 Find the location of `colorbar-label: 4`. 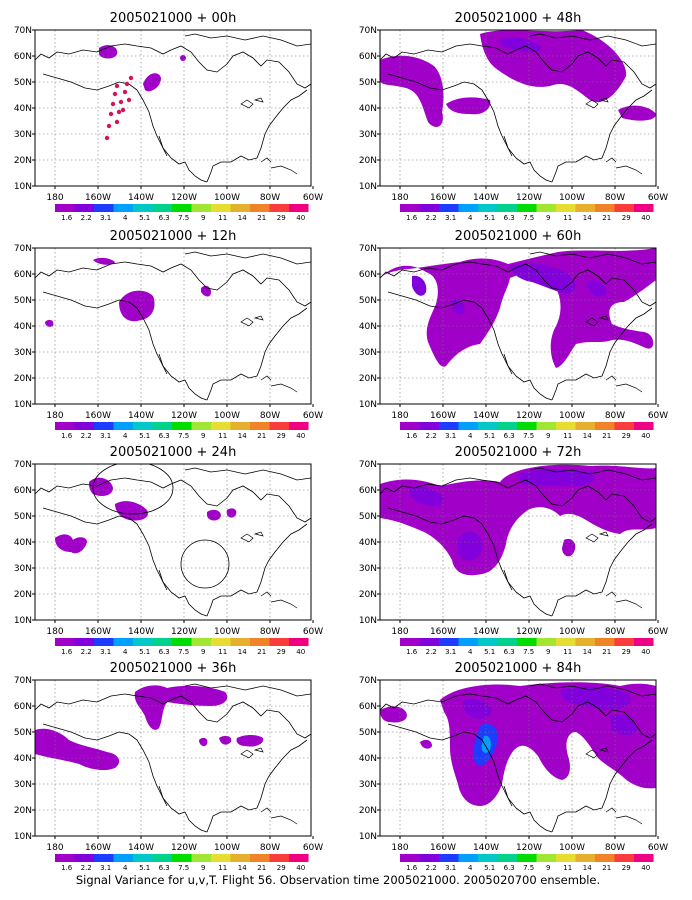

colorbar-label: 4 is located at coordinates (125, 868).